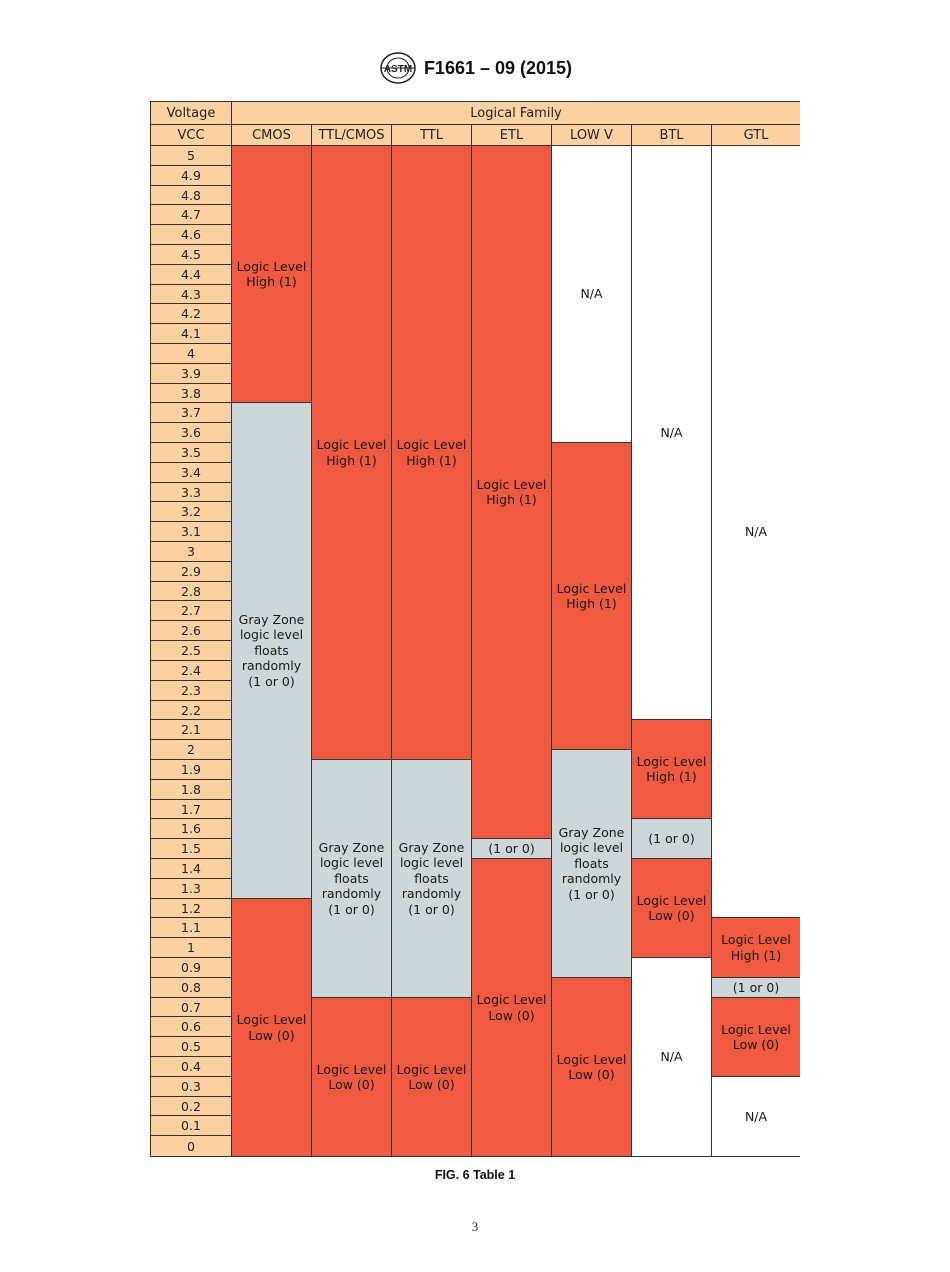 The width and height of the screenshot is (950, 1272). What do you see at coordinates (191, 988) in the screenshot?
I see `voltage-row-label: 0.8` at bounding box center [191, 988].